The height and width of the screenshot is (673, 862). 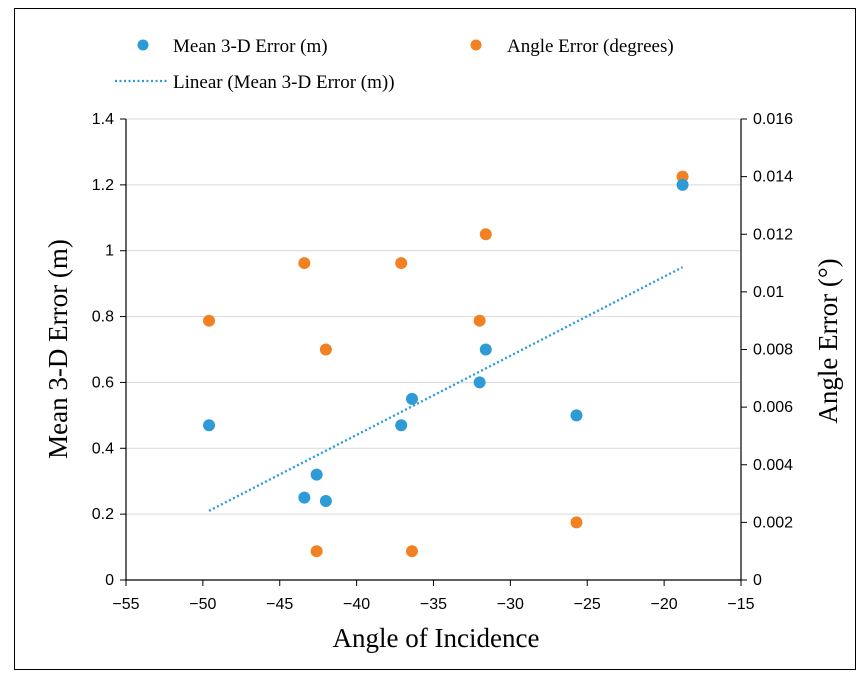 I want to click on x-tick-label: −20, so click(x=664, y=604).